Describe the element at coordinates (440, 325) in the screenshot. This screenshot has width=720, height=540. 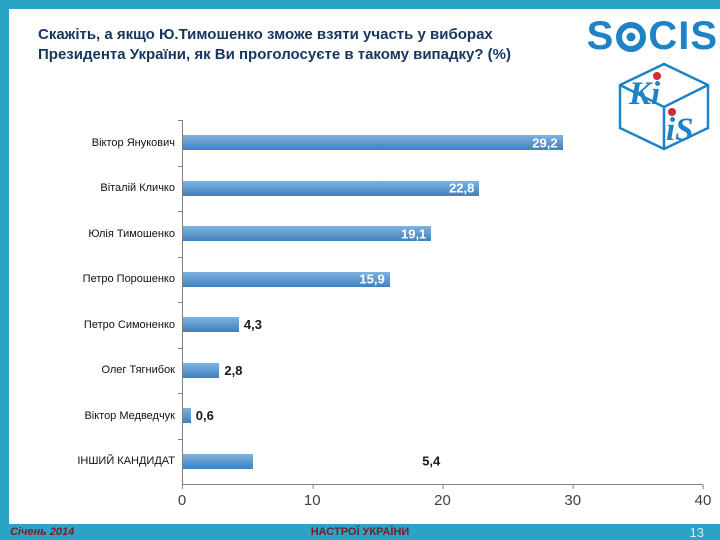
I see `bar-track: 4,3` at that location.